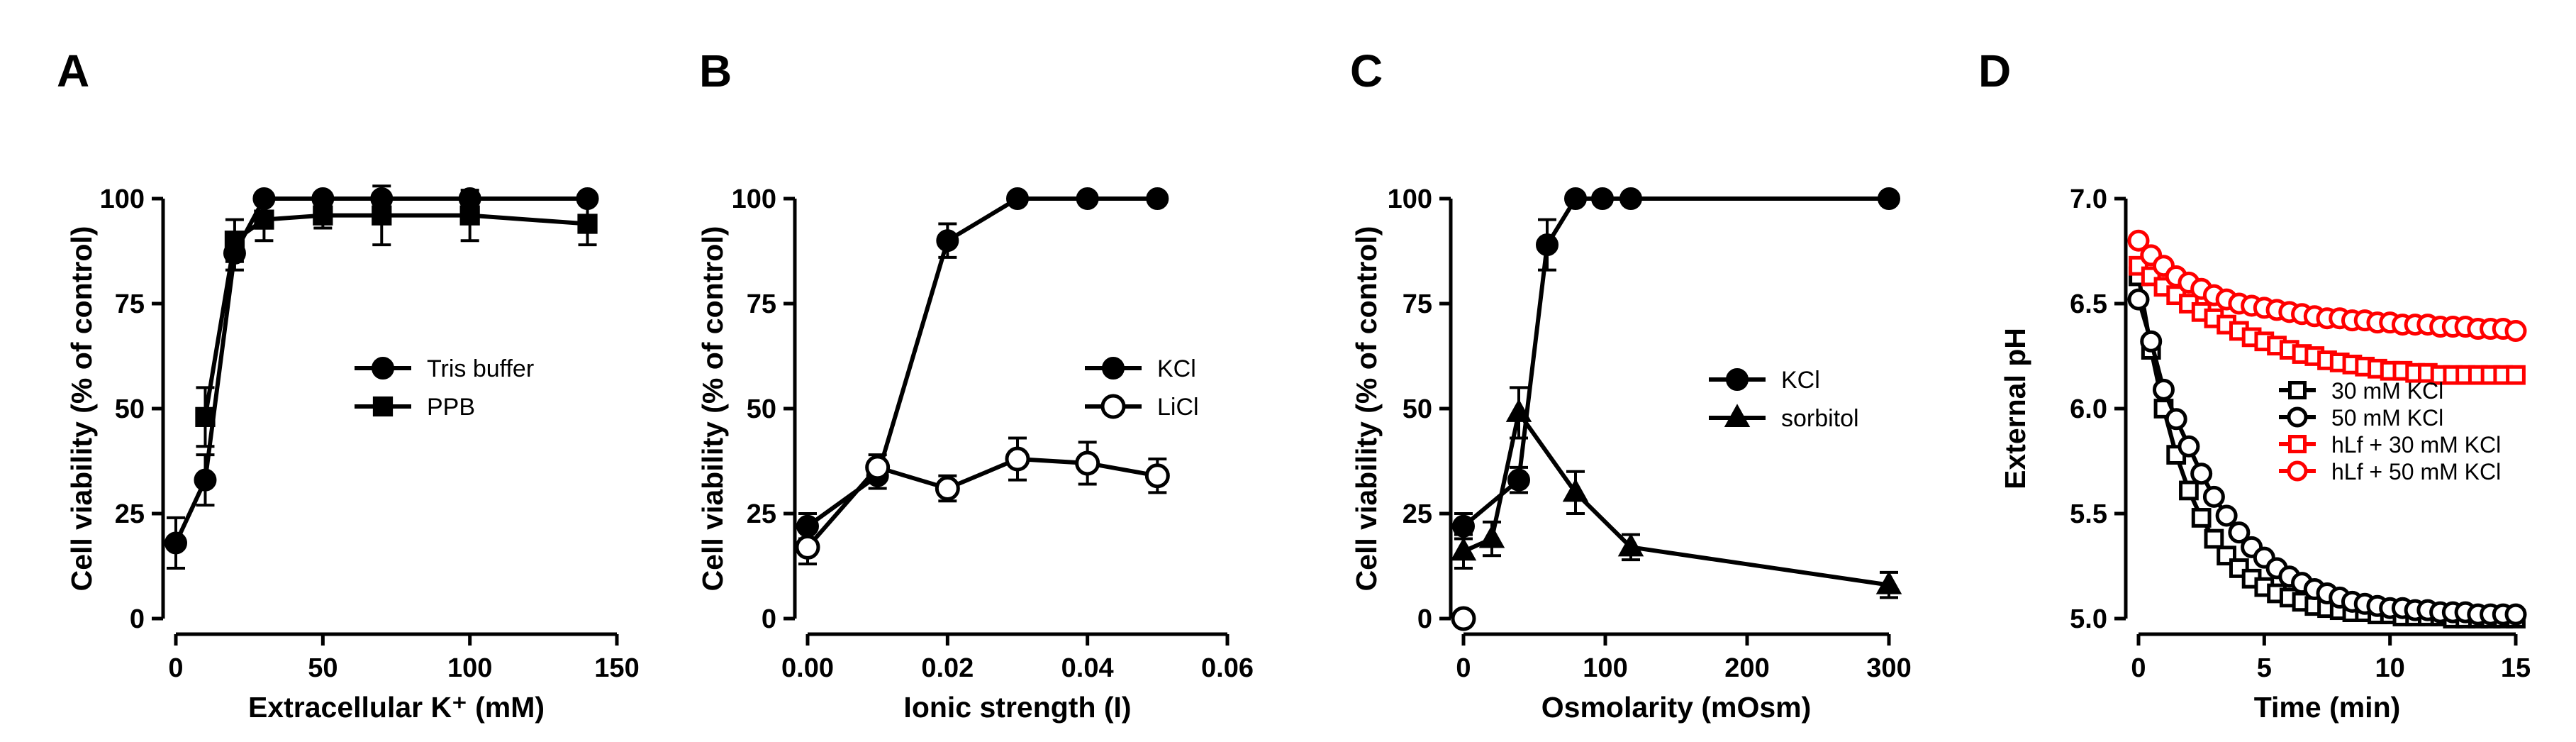 The width and height of the screenshot is (2576, 742). What do you see at coordinates (2015, 409) in the screenshot?
I see `y-axis-label: External pH` at bounding box center [2015, 409].